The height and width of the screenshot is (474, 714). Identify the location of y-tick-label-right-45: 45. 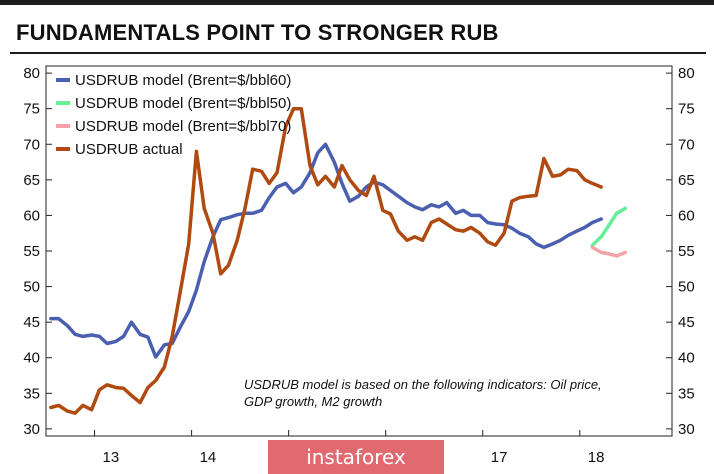
(686, 322).